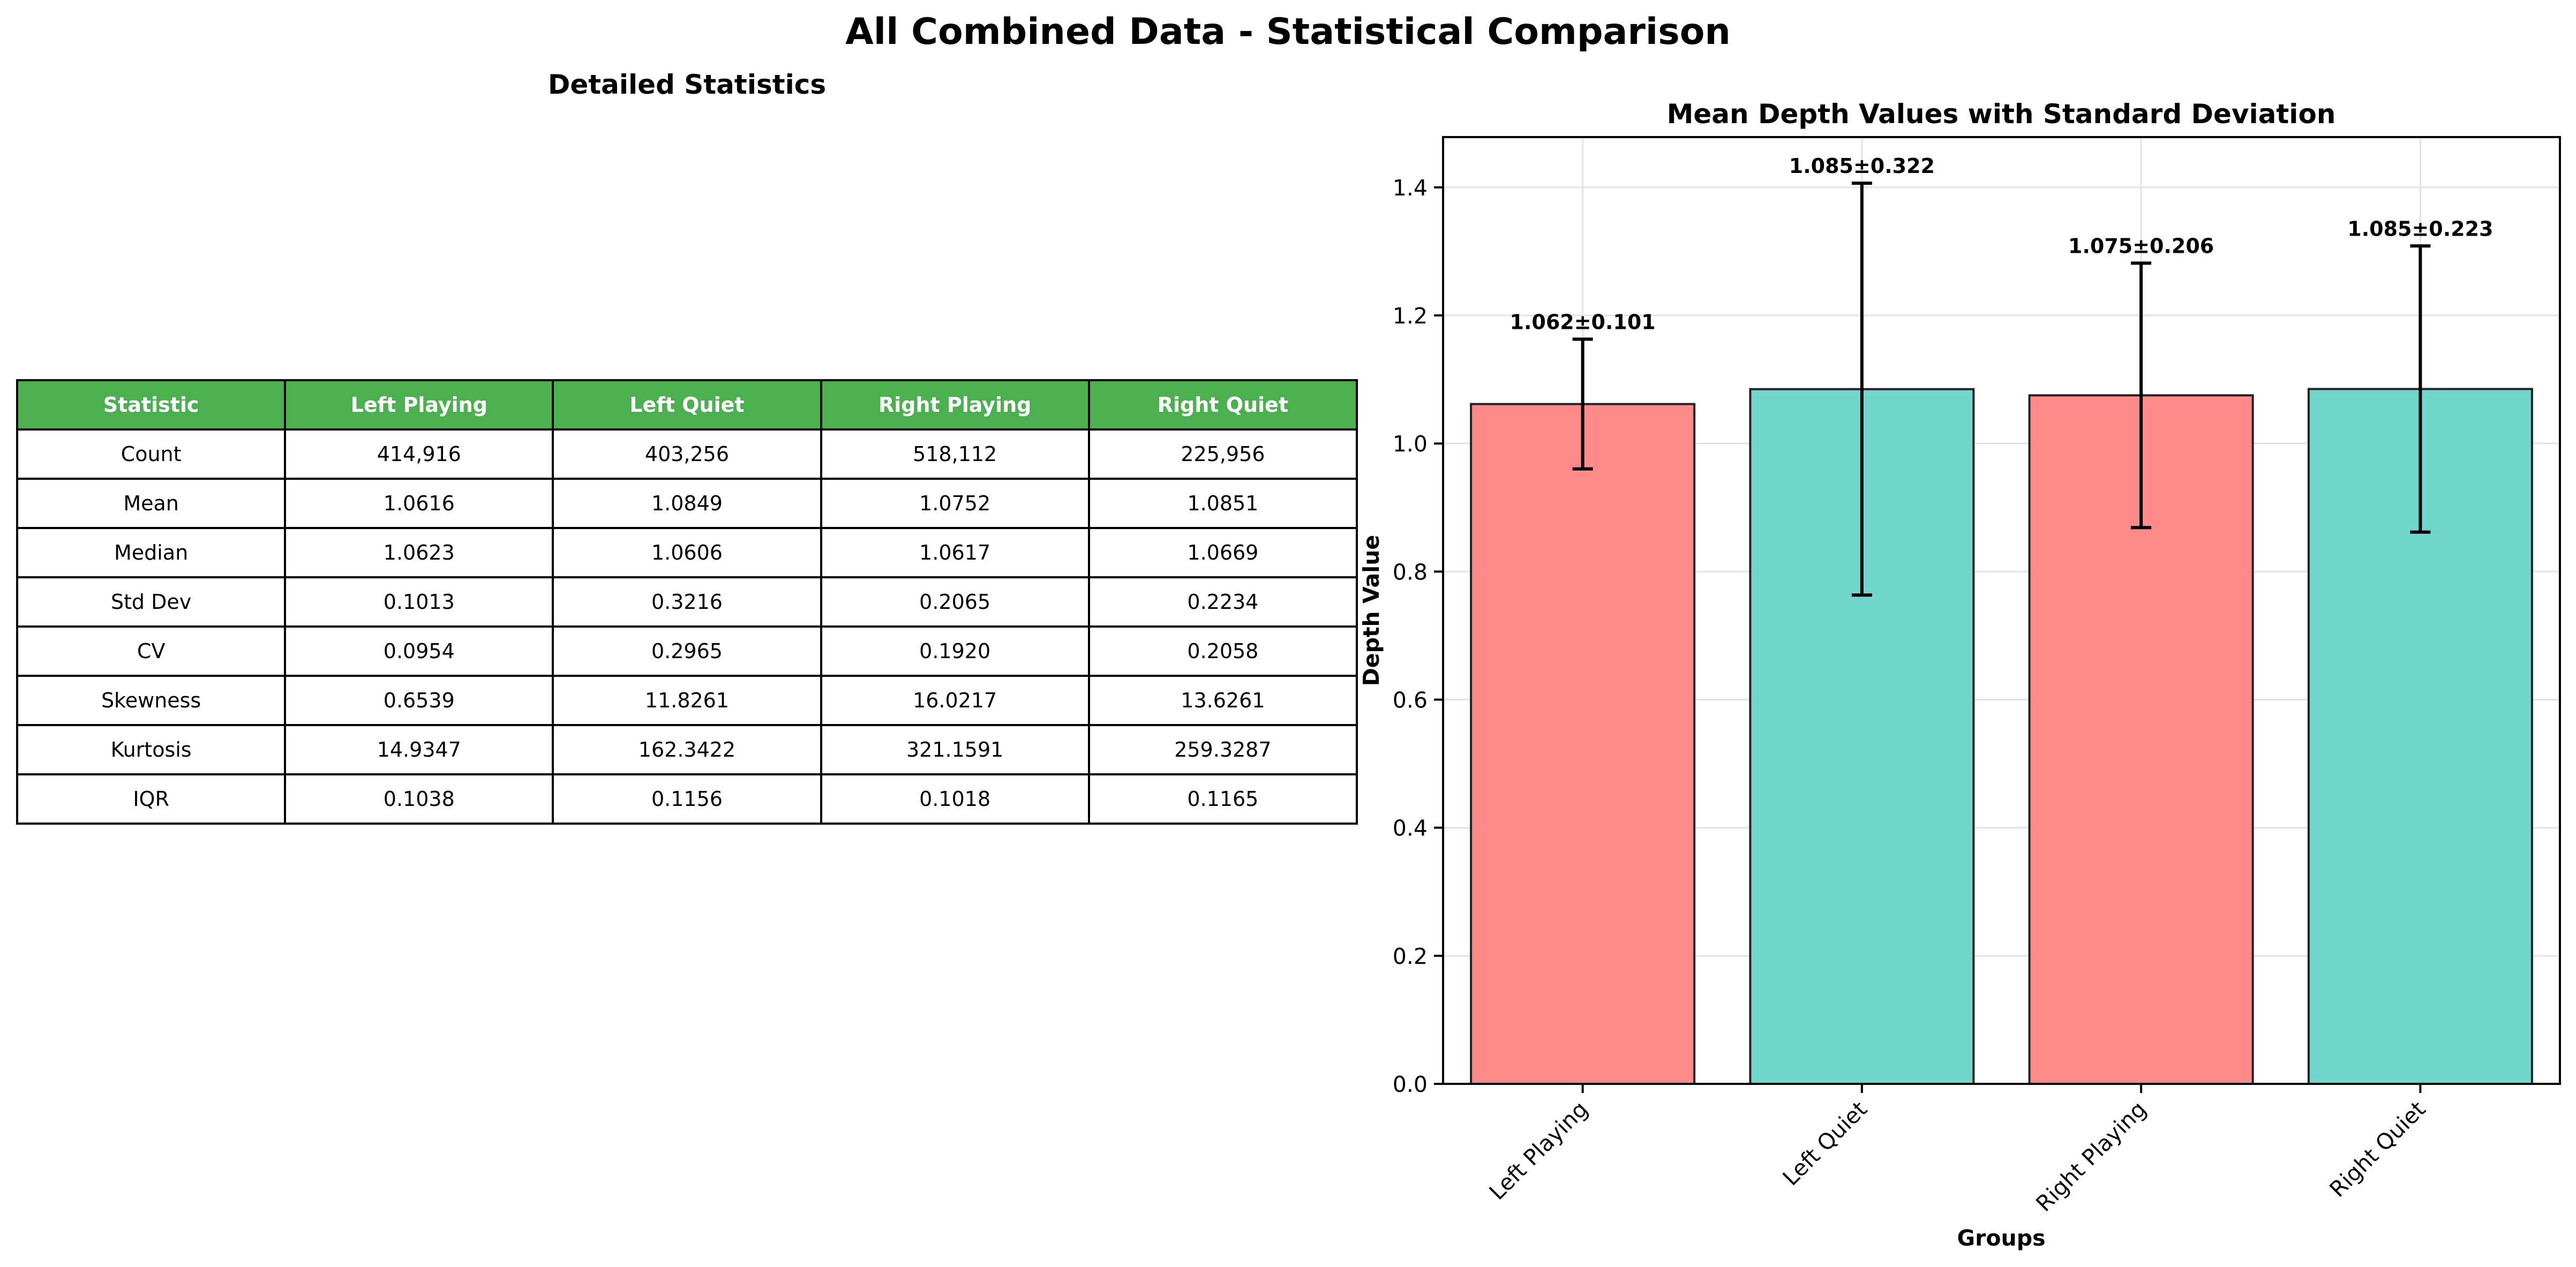  I want to click on table-cell: 0.3216, so click(687, 602).